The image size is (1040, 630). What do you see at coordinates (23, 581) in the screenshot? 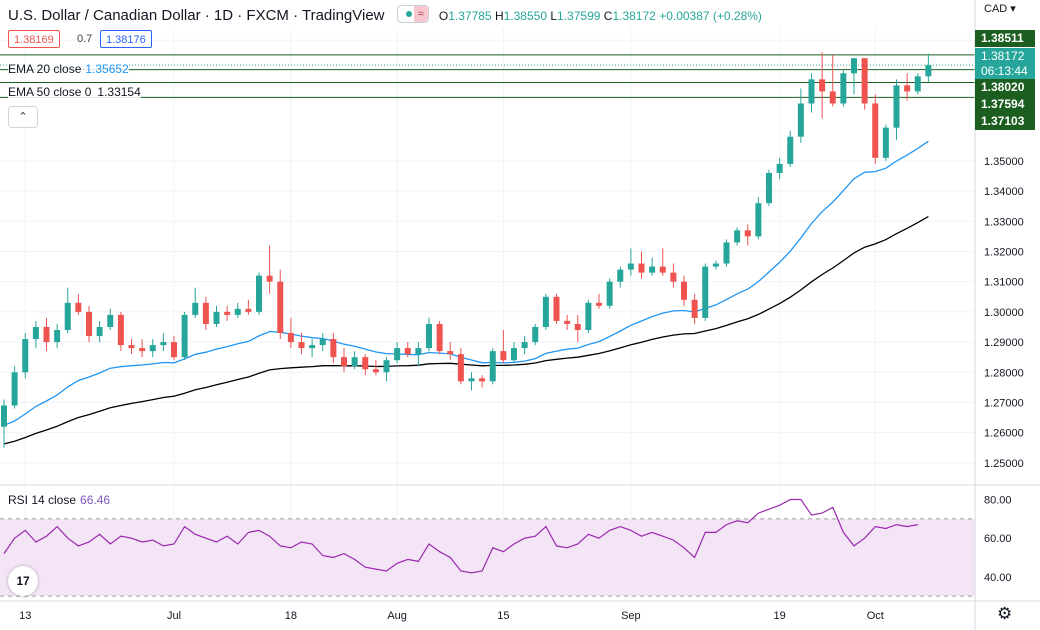
I see `tradingview-logo: 17` at bounding box center [23, 581].